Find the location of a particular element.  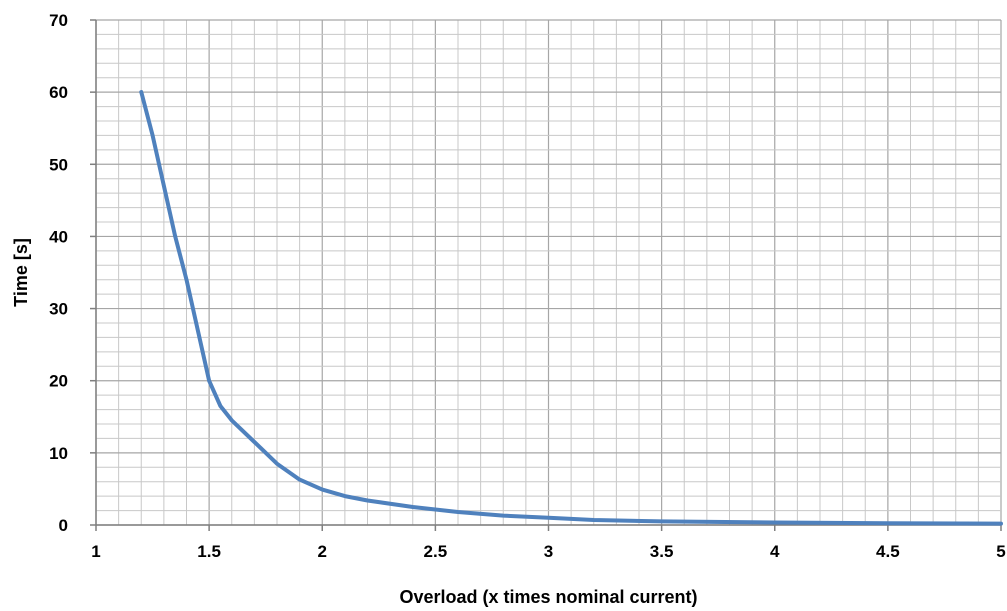

x-tick-label: 5 is located at coordinates (1000, 551).